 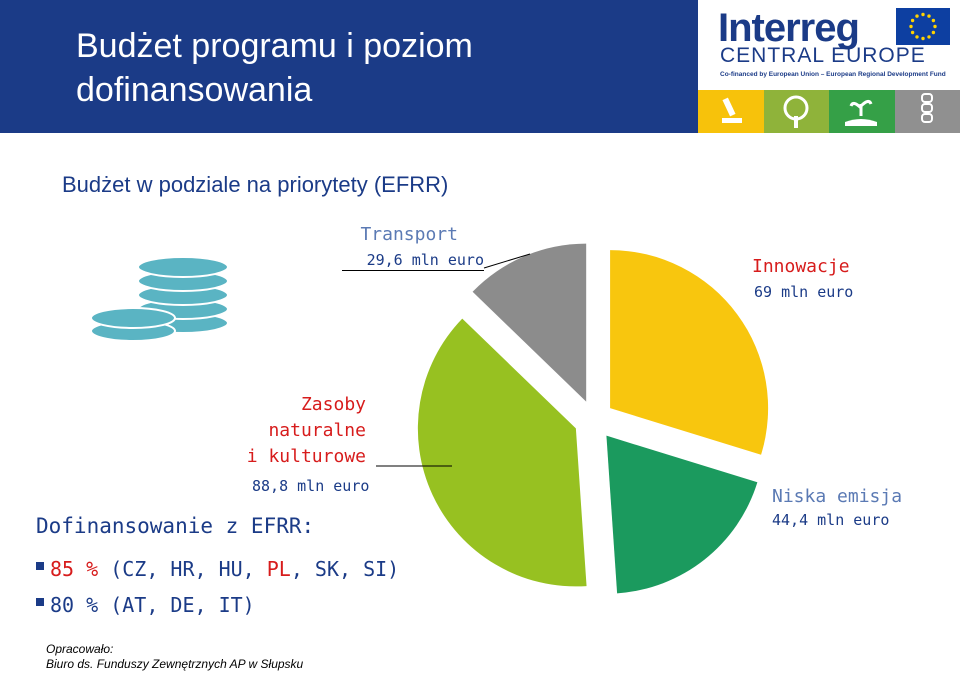 What do you see at coordinates (176, 605) in the screenshot?
I see `countries-open: (AT, DE, IT)` at bounding box center [176, 605].